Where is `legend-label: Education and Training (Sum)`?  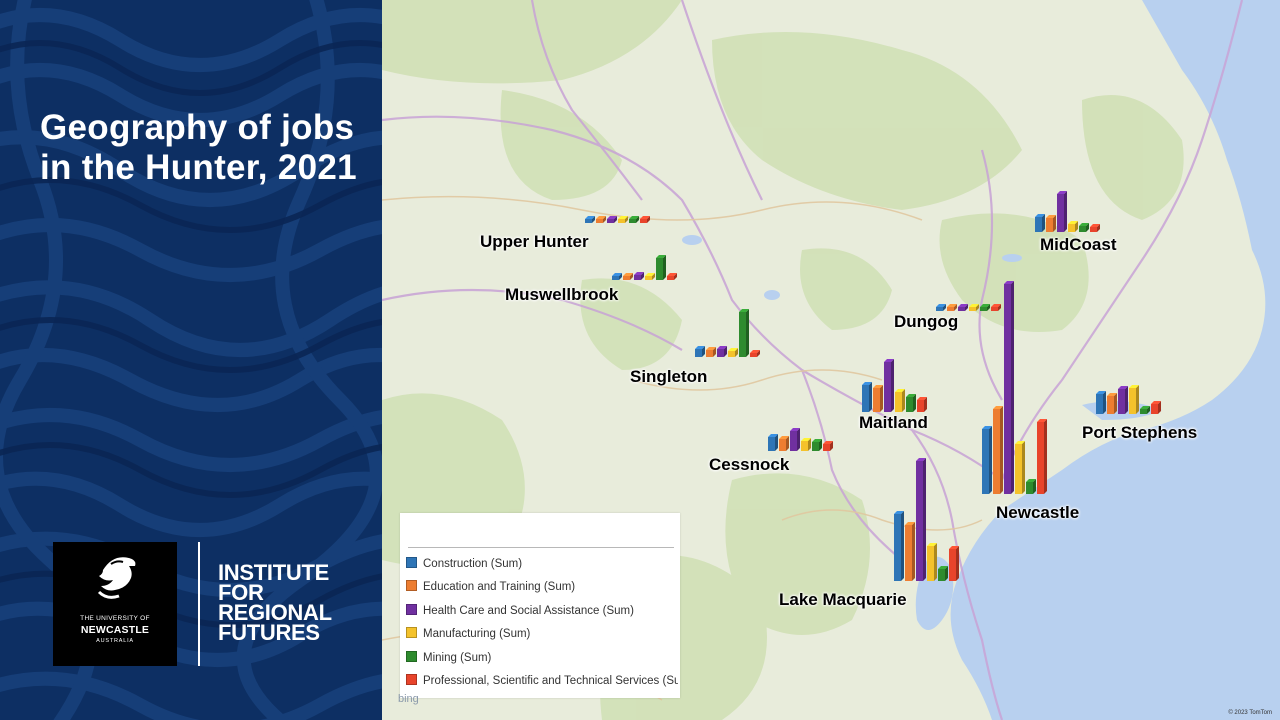
legend-label: Education and Training (Sum) is located at coordinates (499, 587).